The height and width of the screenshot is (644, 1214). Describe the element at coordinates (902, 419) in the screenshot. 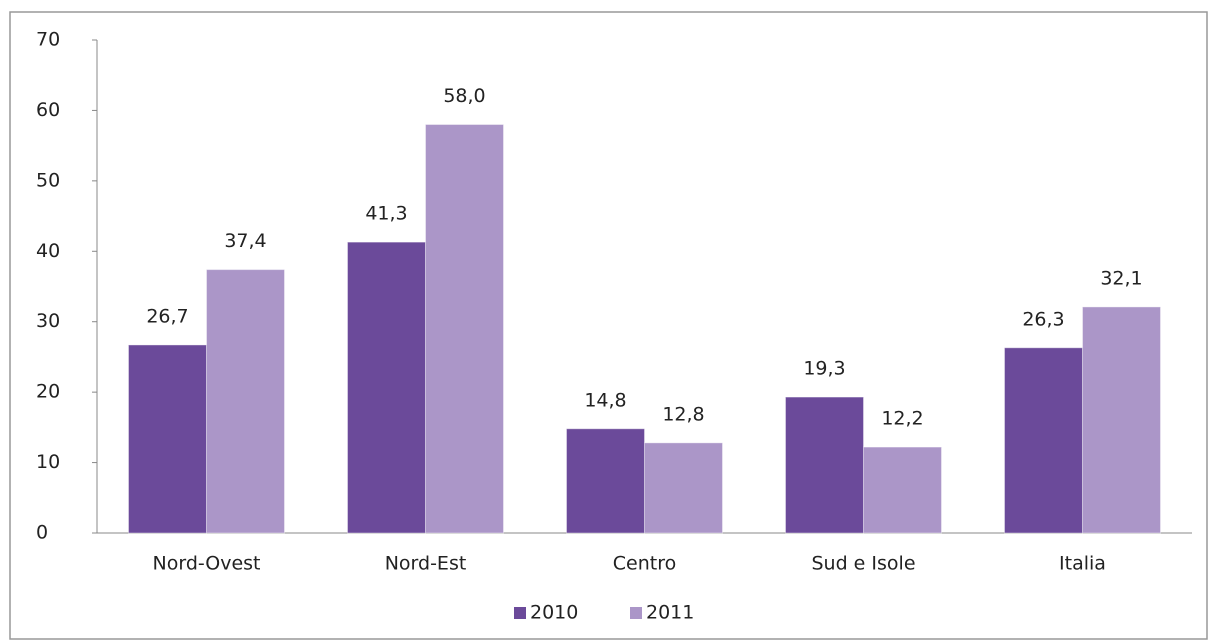

I see `value-label: 12,2` at that location.